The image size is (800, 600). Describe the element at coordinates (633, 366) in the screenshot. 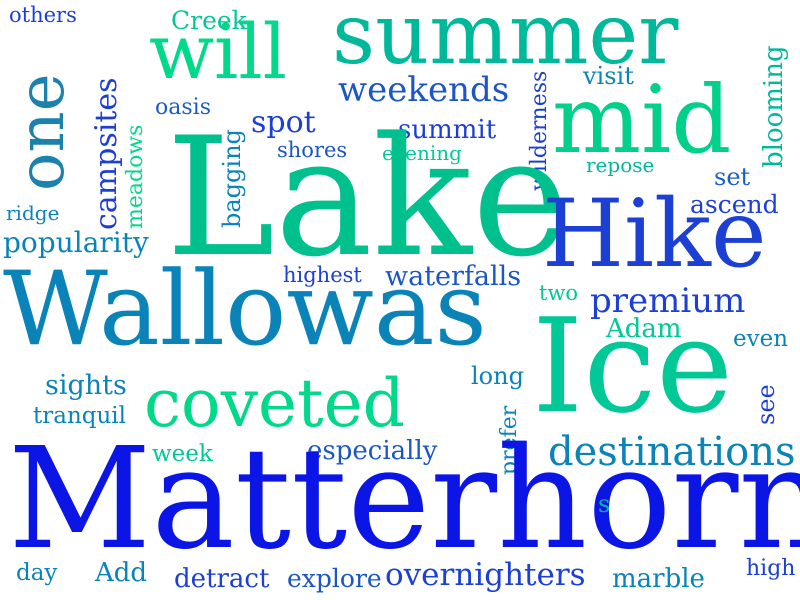

I see `word-ice: Ice` at that location.